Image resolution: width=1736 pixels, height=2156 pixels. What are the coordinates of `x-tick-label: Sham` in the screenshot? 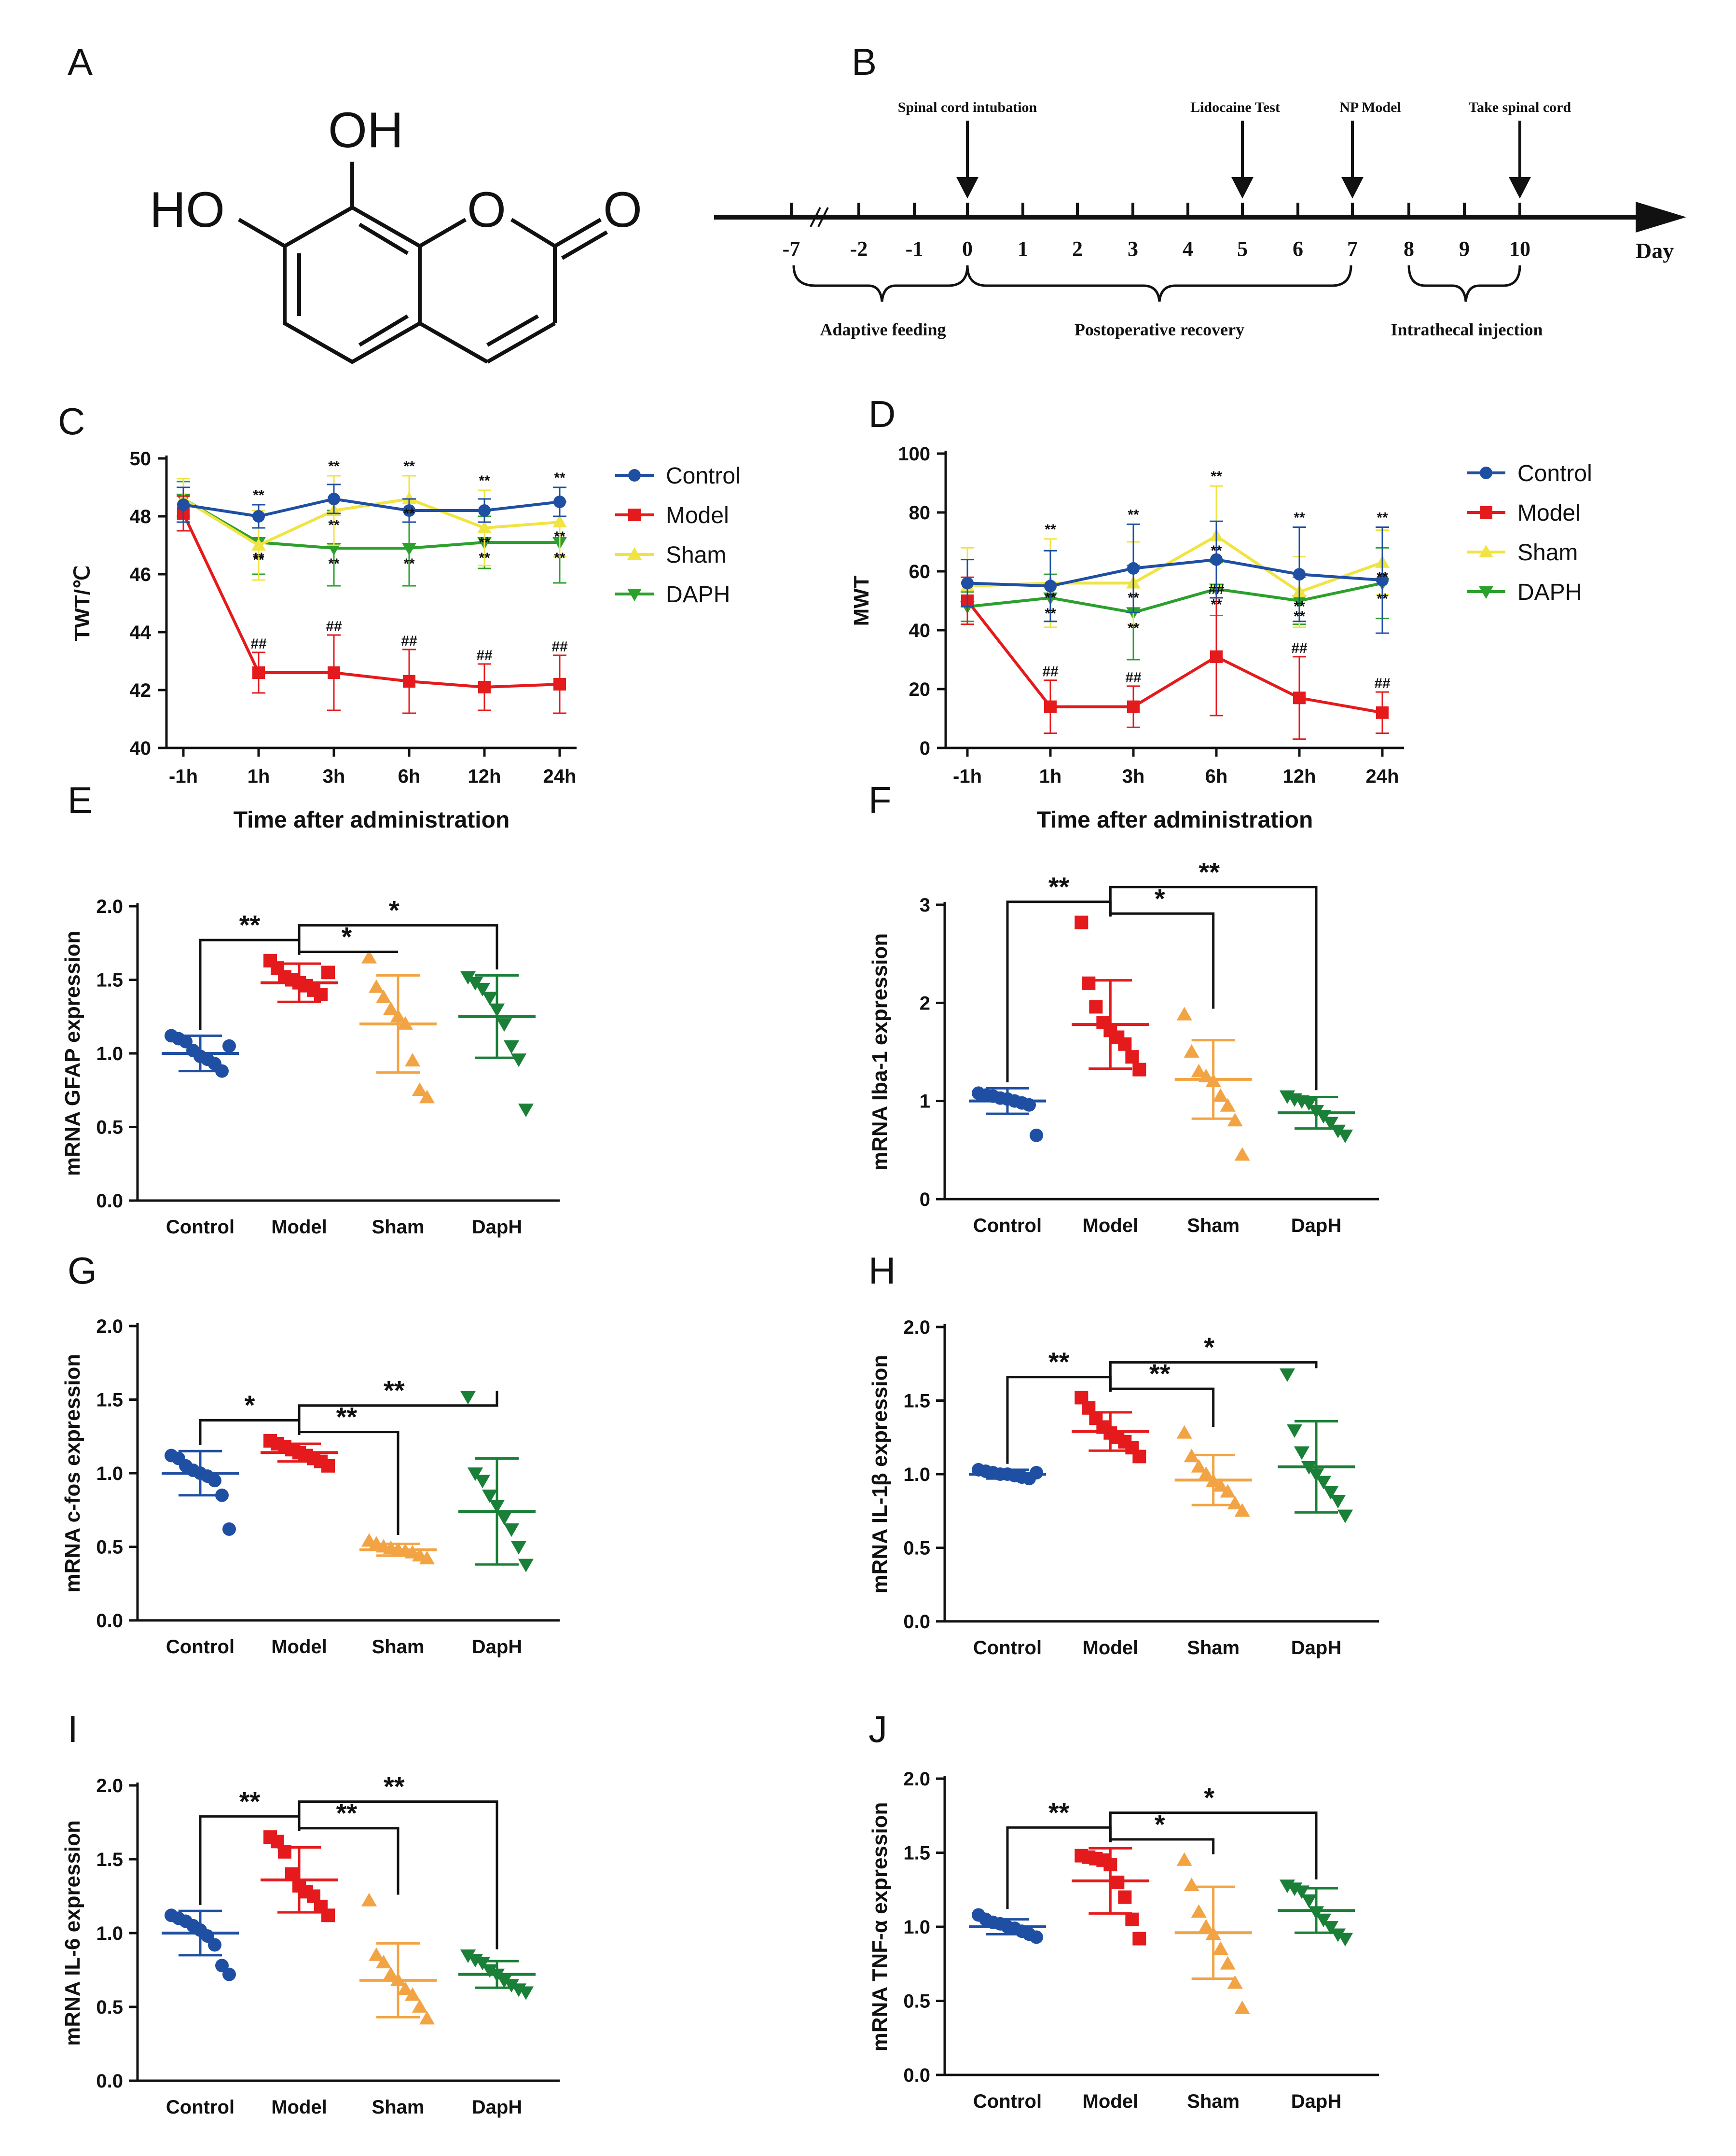 It's located at (1213, 2101).